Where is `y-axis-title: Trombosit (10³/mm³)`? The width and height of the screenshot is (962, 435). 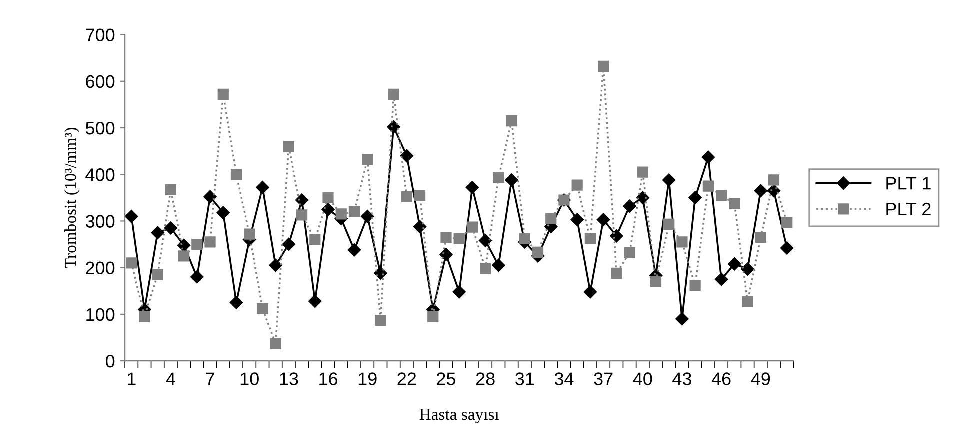 y-axis-title: Trombosit (10³/mm³) is located at coordinates (72, 198).